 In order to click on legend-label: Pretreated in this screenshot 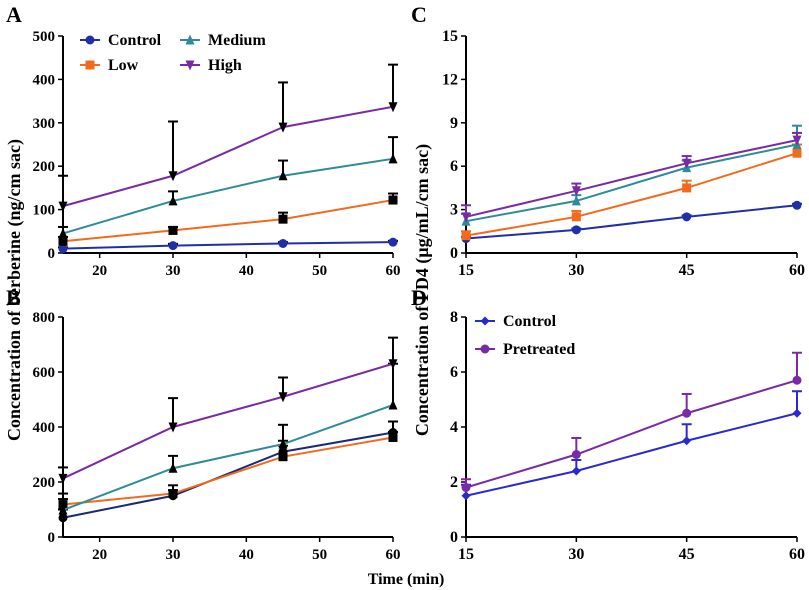, I will do `click(539, 349)`.